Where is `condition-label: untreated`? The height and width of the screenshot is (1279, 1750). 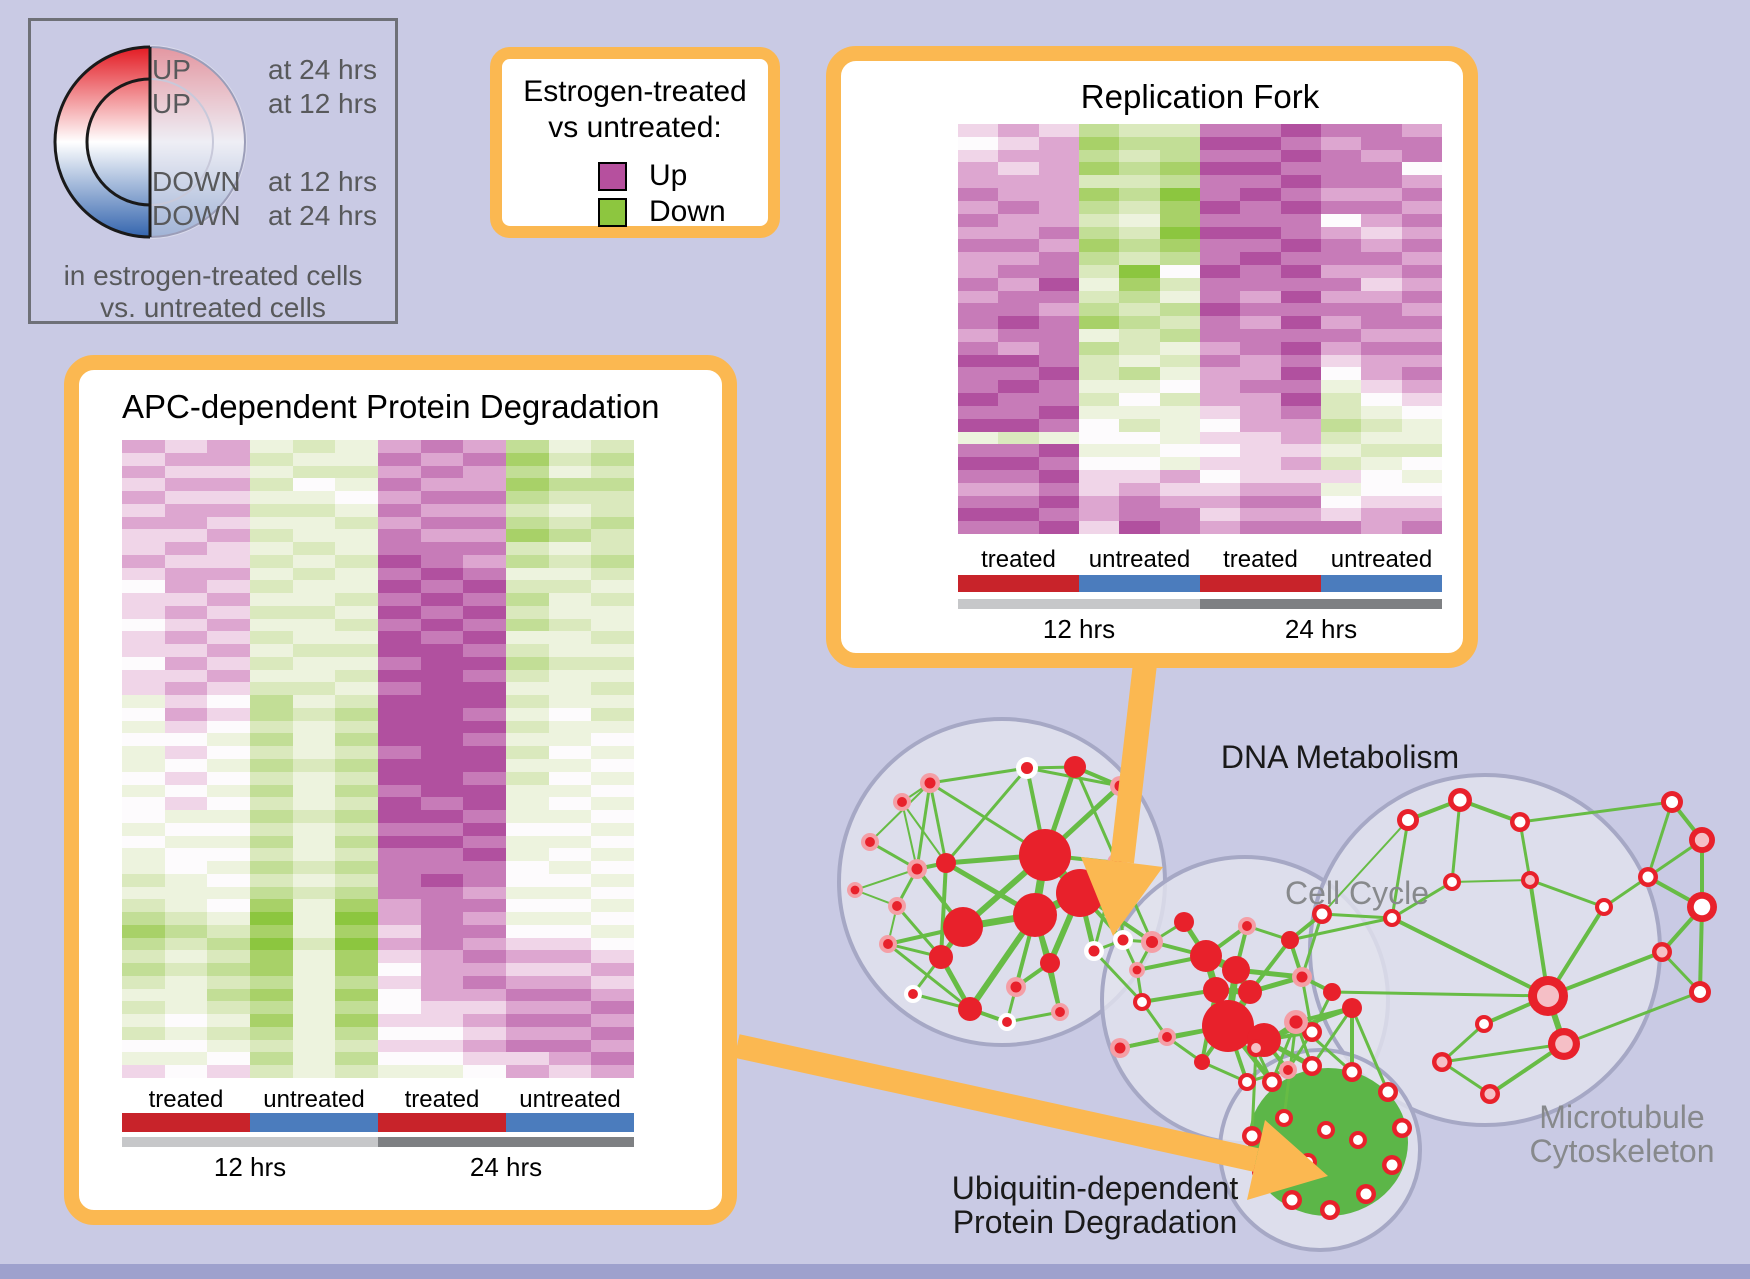 condition-label: untreated is located at coordinates (570, 1099).